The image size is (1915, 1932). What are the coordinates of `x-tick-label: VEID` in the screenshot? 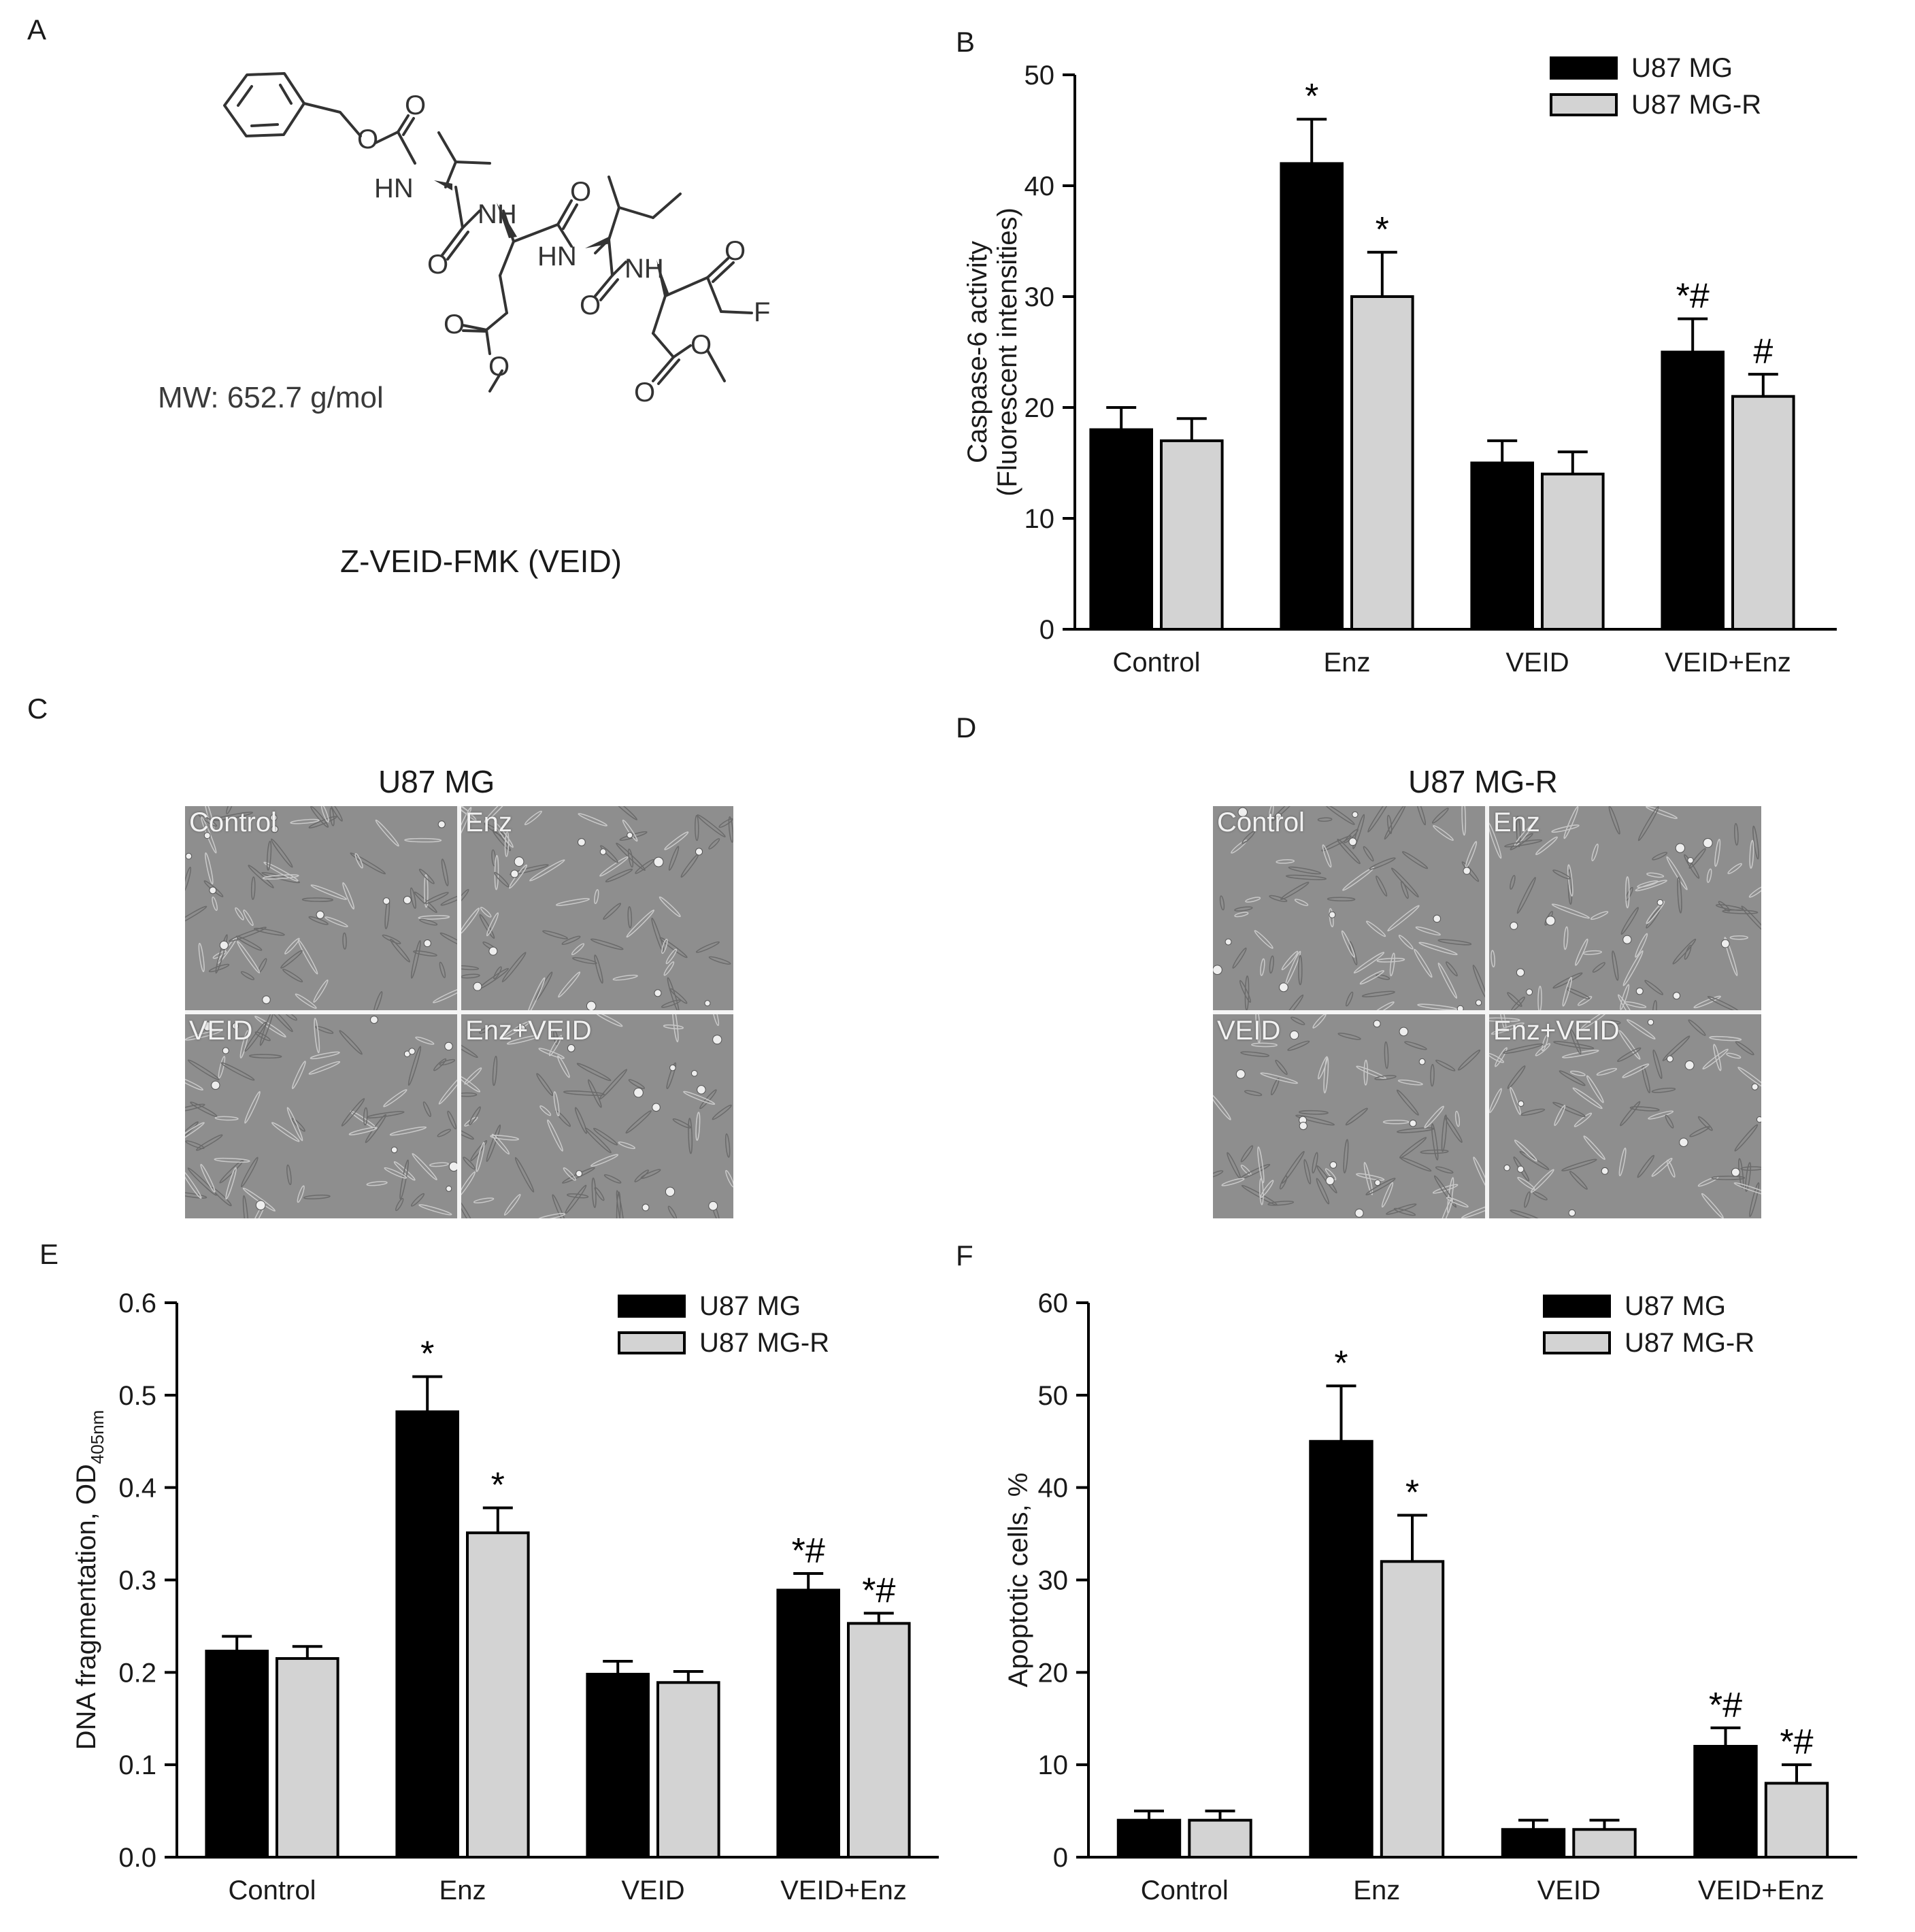 It's located at (1537, 663).